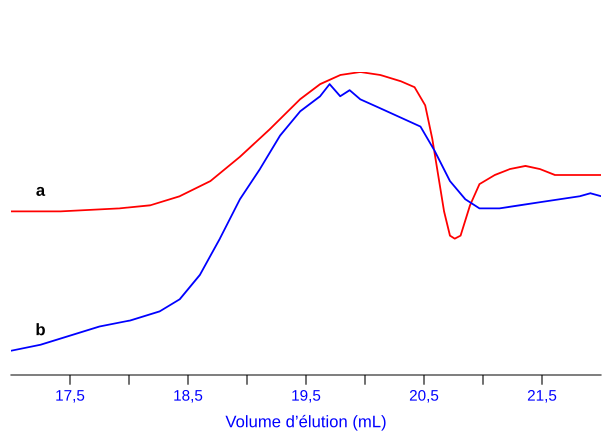 This screenshot has width=603, height=445. What do you see at coordinates (41, 191) in the screenshot?
I see `series-label: a` at bounding box center [41, 191].